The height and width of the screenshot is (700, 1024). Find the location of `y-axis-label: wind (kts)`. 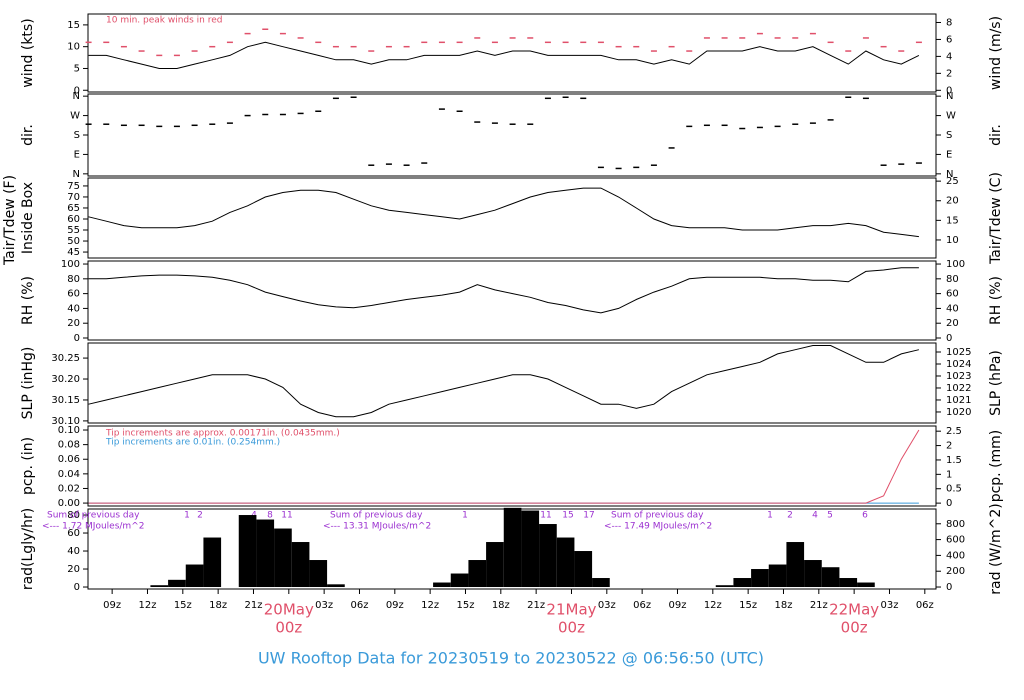

y-axis-label: wind (kts) is located at coordinates (28, 52).